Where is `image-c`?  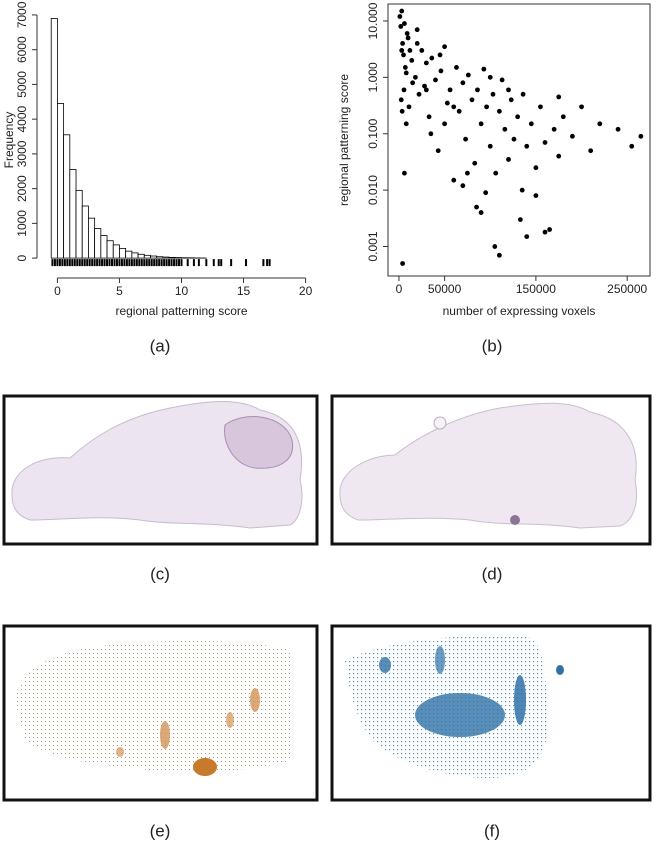
image-c is located at coordinates (160, 470).